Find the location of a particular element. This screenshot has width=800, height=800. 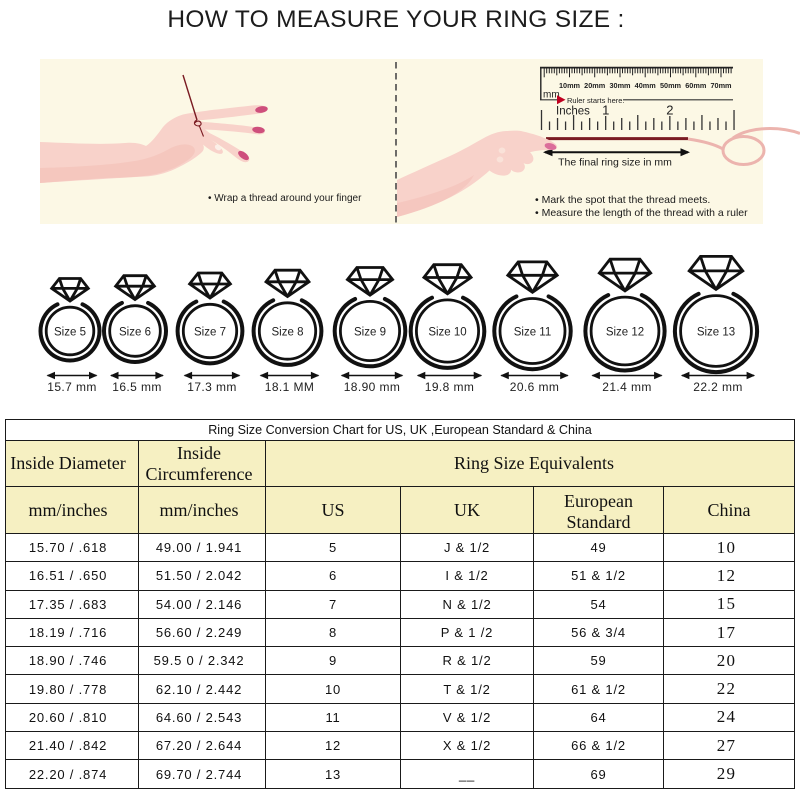

svg-text: Size 8 is located at coordinates (288, 333).